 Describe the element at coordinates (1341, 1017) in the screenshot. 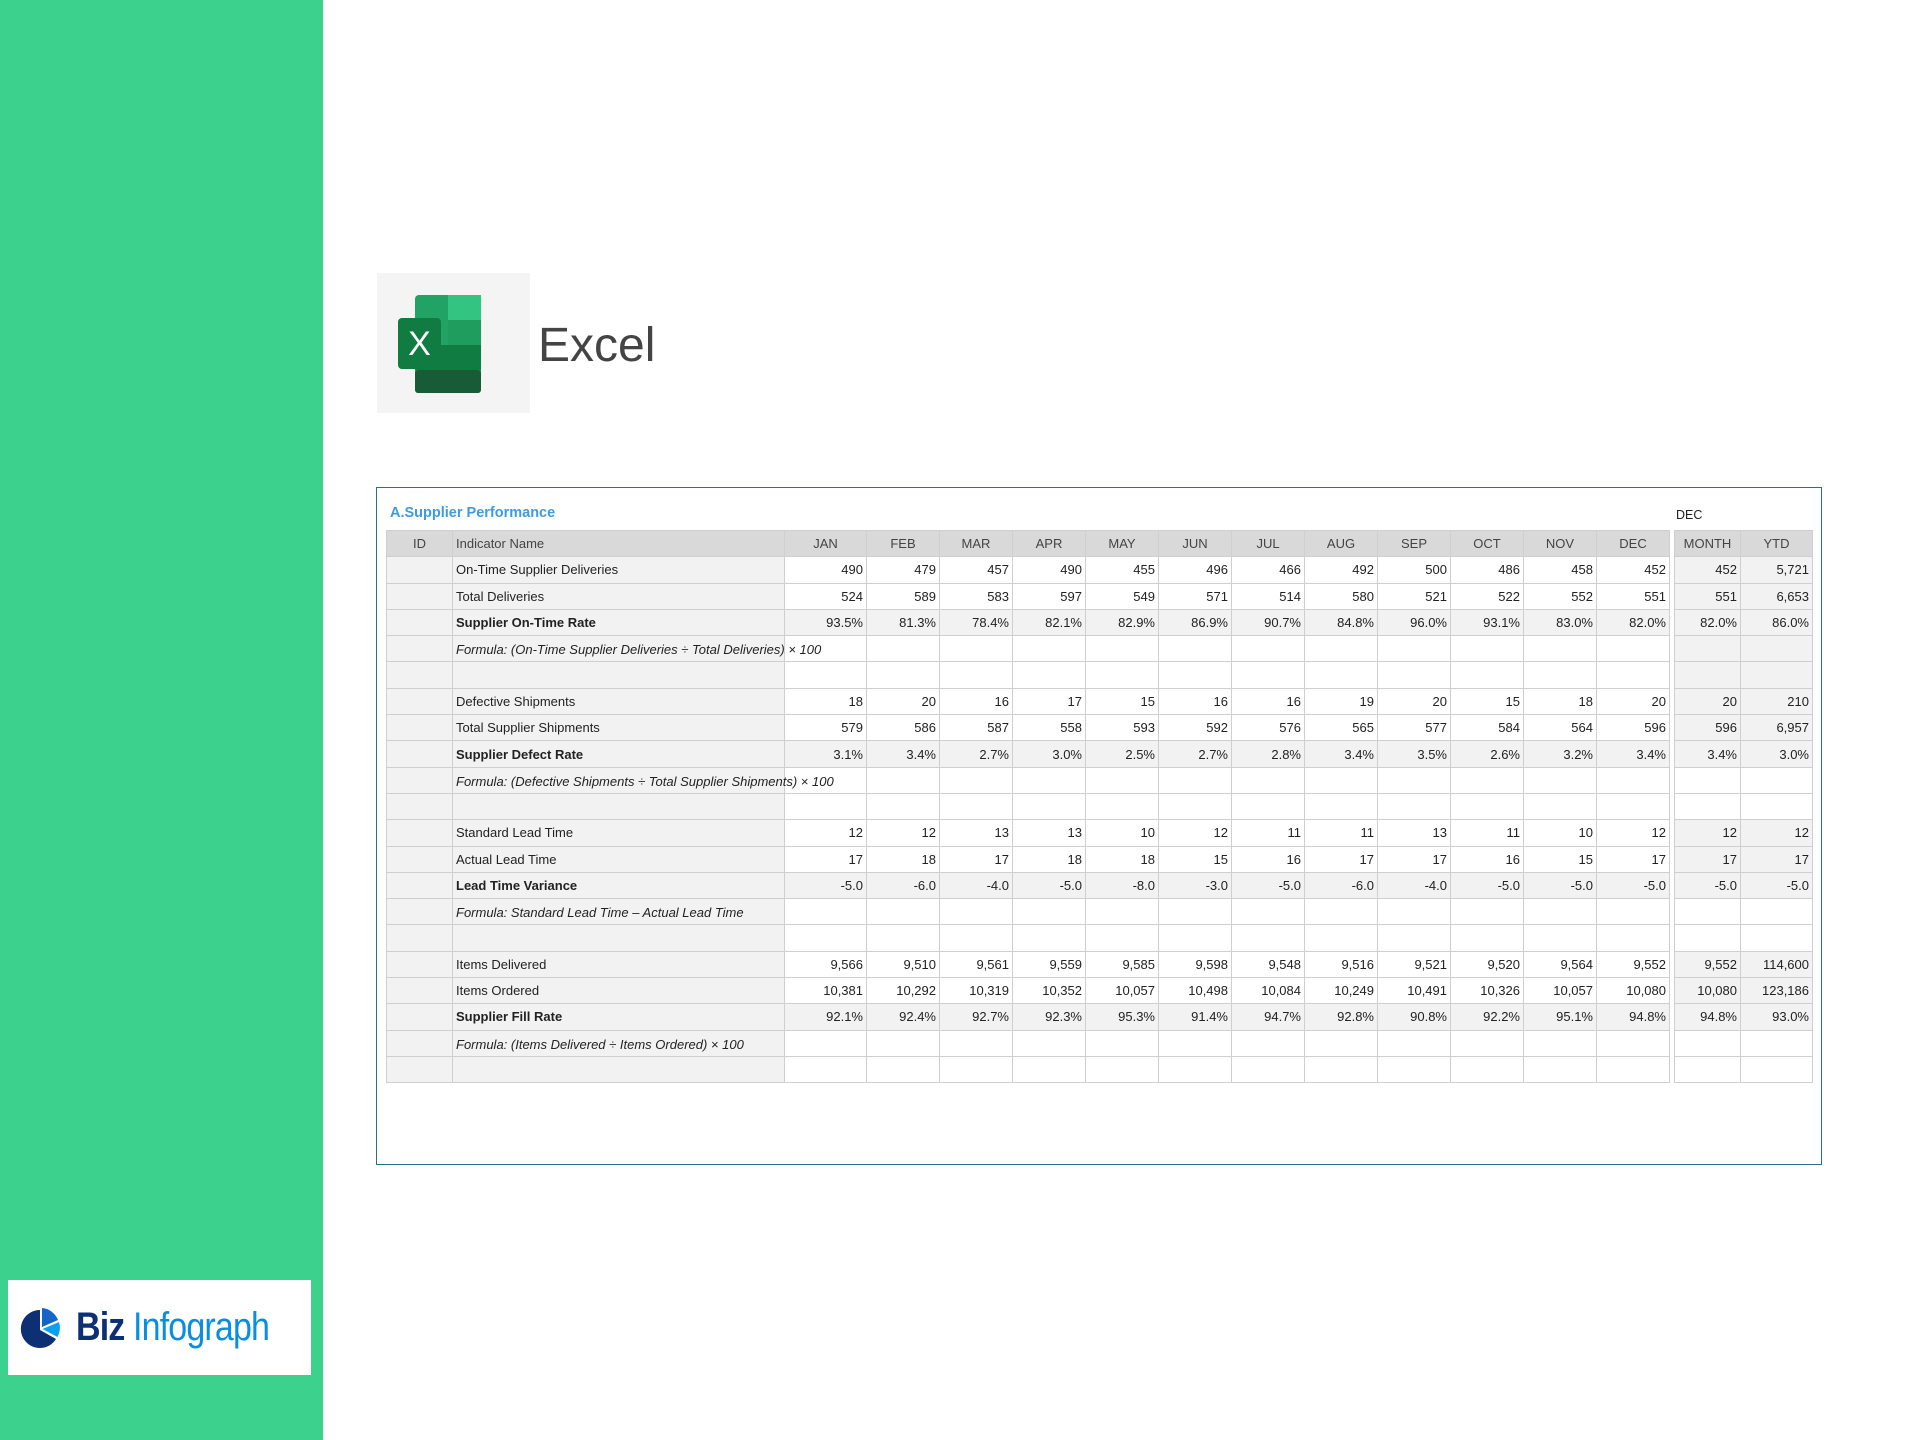

I see `value-cell-aug: 92.8%` at that location.